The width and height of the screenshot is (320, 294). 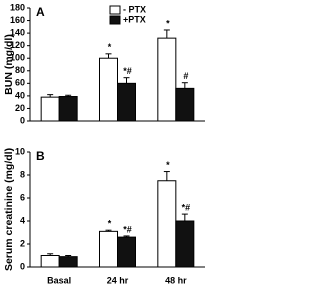 What do you see at coordinates (59, 280) in the screenshot?
I see `x-tick-label: Basal` at bounding box center [59, 280].